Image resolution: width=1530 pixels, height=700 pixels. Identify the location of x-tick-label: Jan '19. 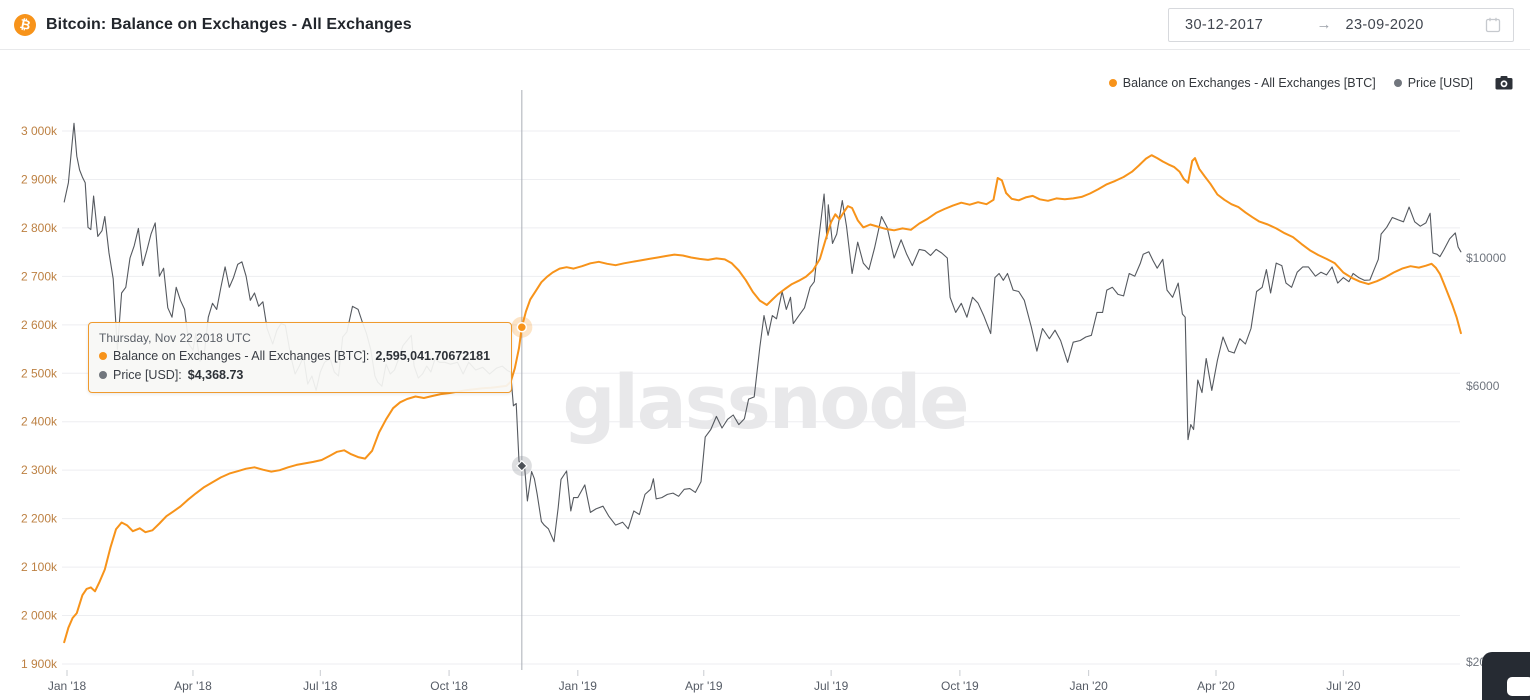
(578, 686).